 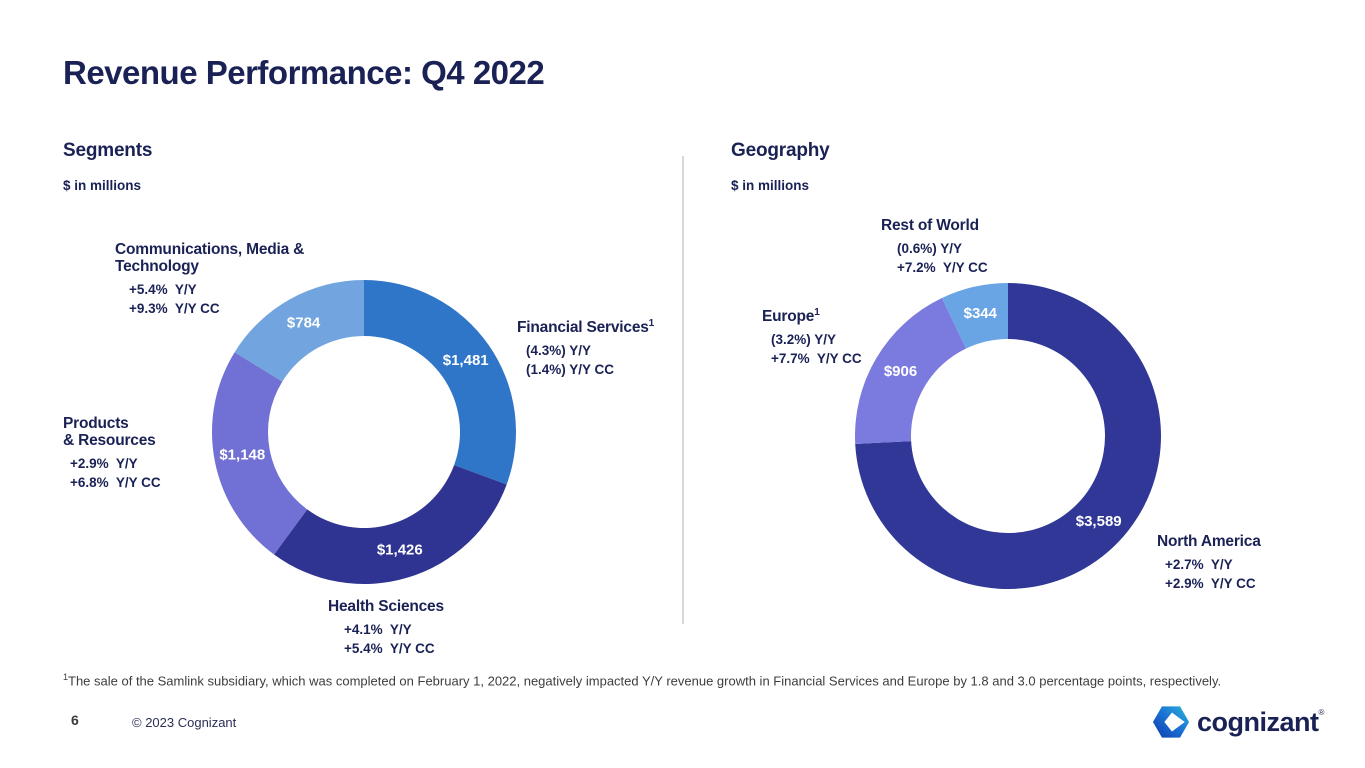 What do you see at coordinates (583, 328) in the screenshot?
I see `category-label: Financial Services` at bounding box center [583, 328].